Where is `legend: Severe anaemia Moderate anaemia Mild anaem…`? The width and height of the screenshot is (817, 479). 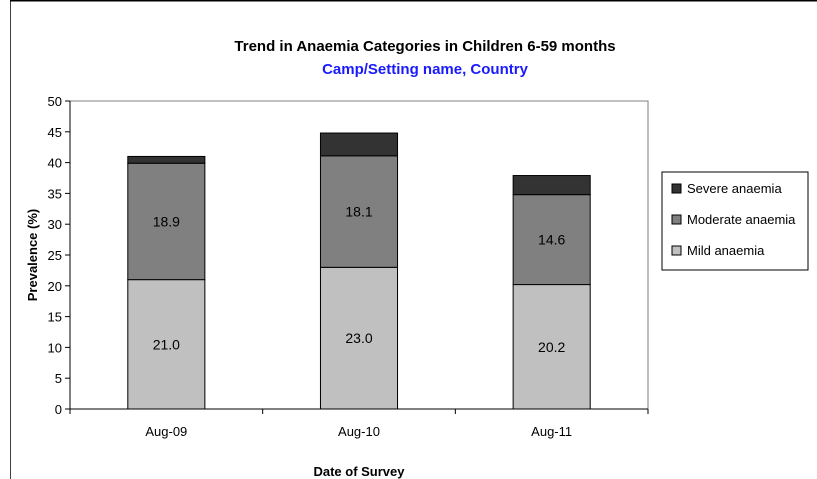
legend: Severe anaemia Moderate anaemia Mild anaem… is located at coordinates (735, 221).